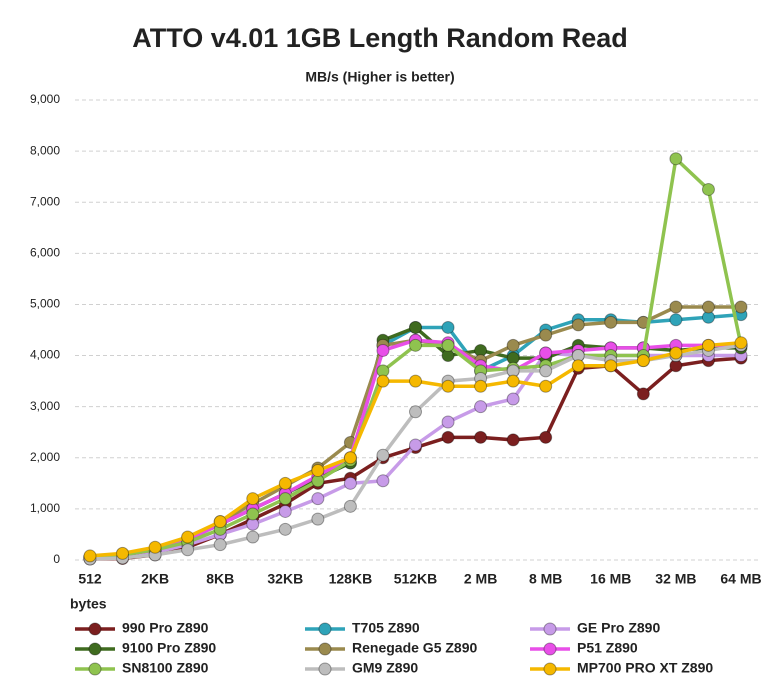 The height and width of the screenshot is (692, 780). I want to click on y-tick-label: 1,000, so click(45, 508).